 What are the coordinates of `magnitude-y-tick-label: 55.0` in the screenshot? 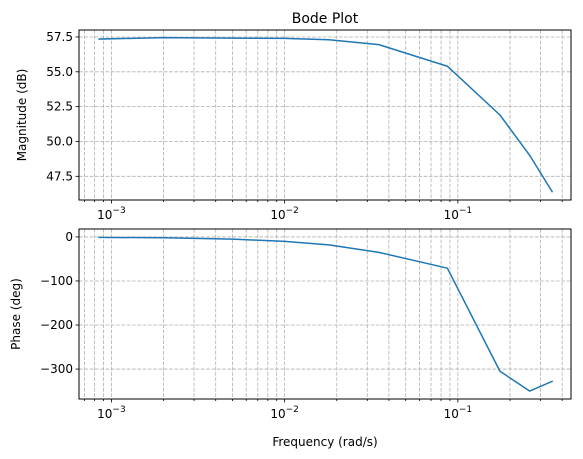 It's located at (59, 72).